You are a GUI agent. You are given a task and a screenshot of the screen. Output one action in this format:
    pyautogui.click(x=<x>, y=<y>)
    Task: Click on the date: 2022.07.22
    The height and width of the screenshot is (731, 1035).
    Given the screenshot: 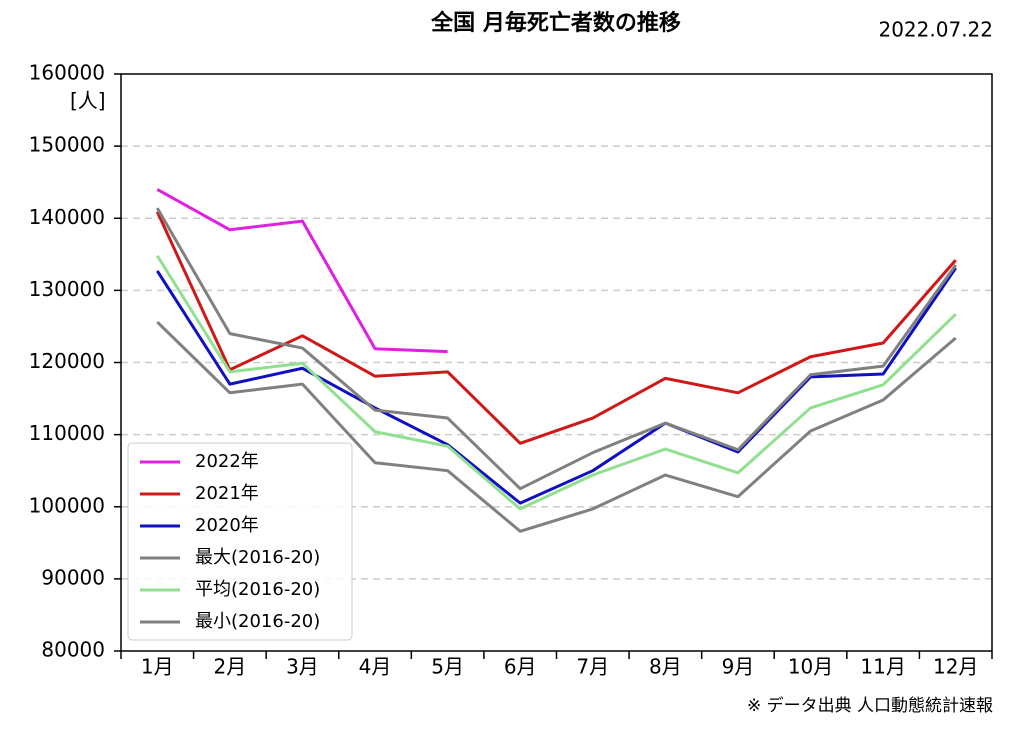 What is the action you would take?
    pyautogui.click(x=935, y=30)
    